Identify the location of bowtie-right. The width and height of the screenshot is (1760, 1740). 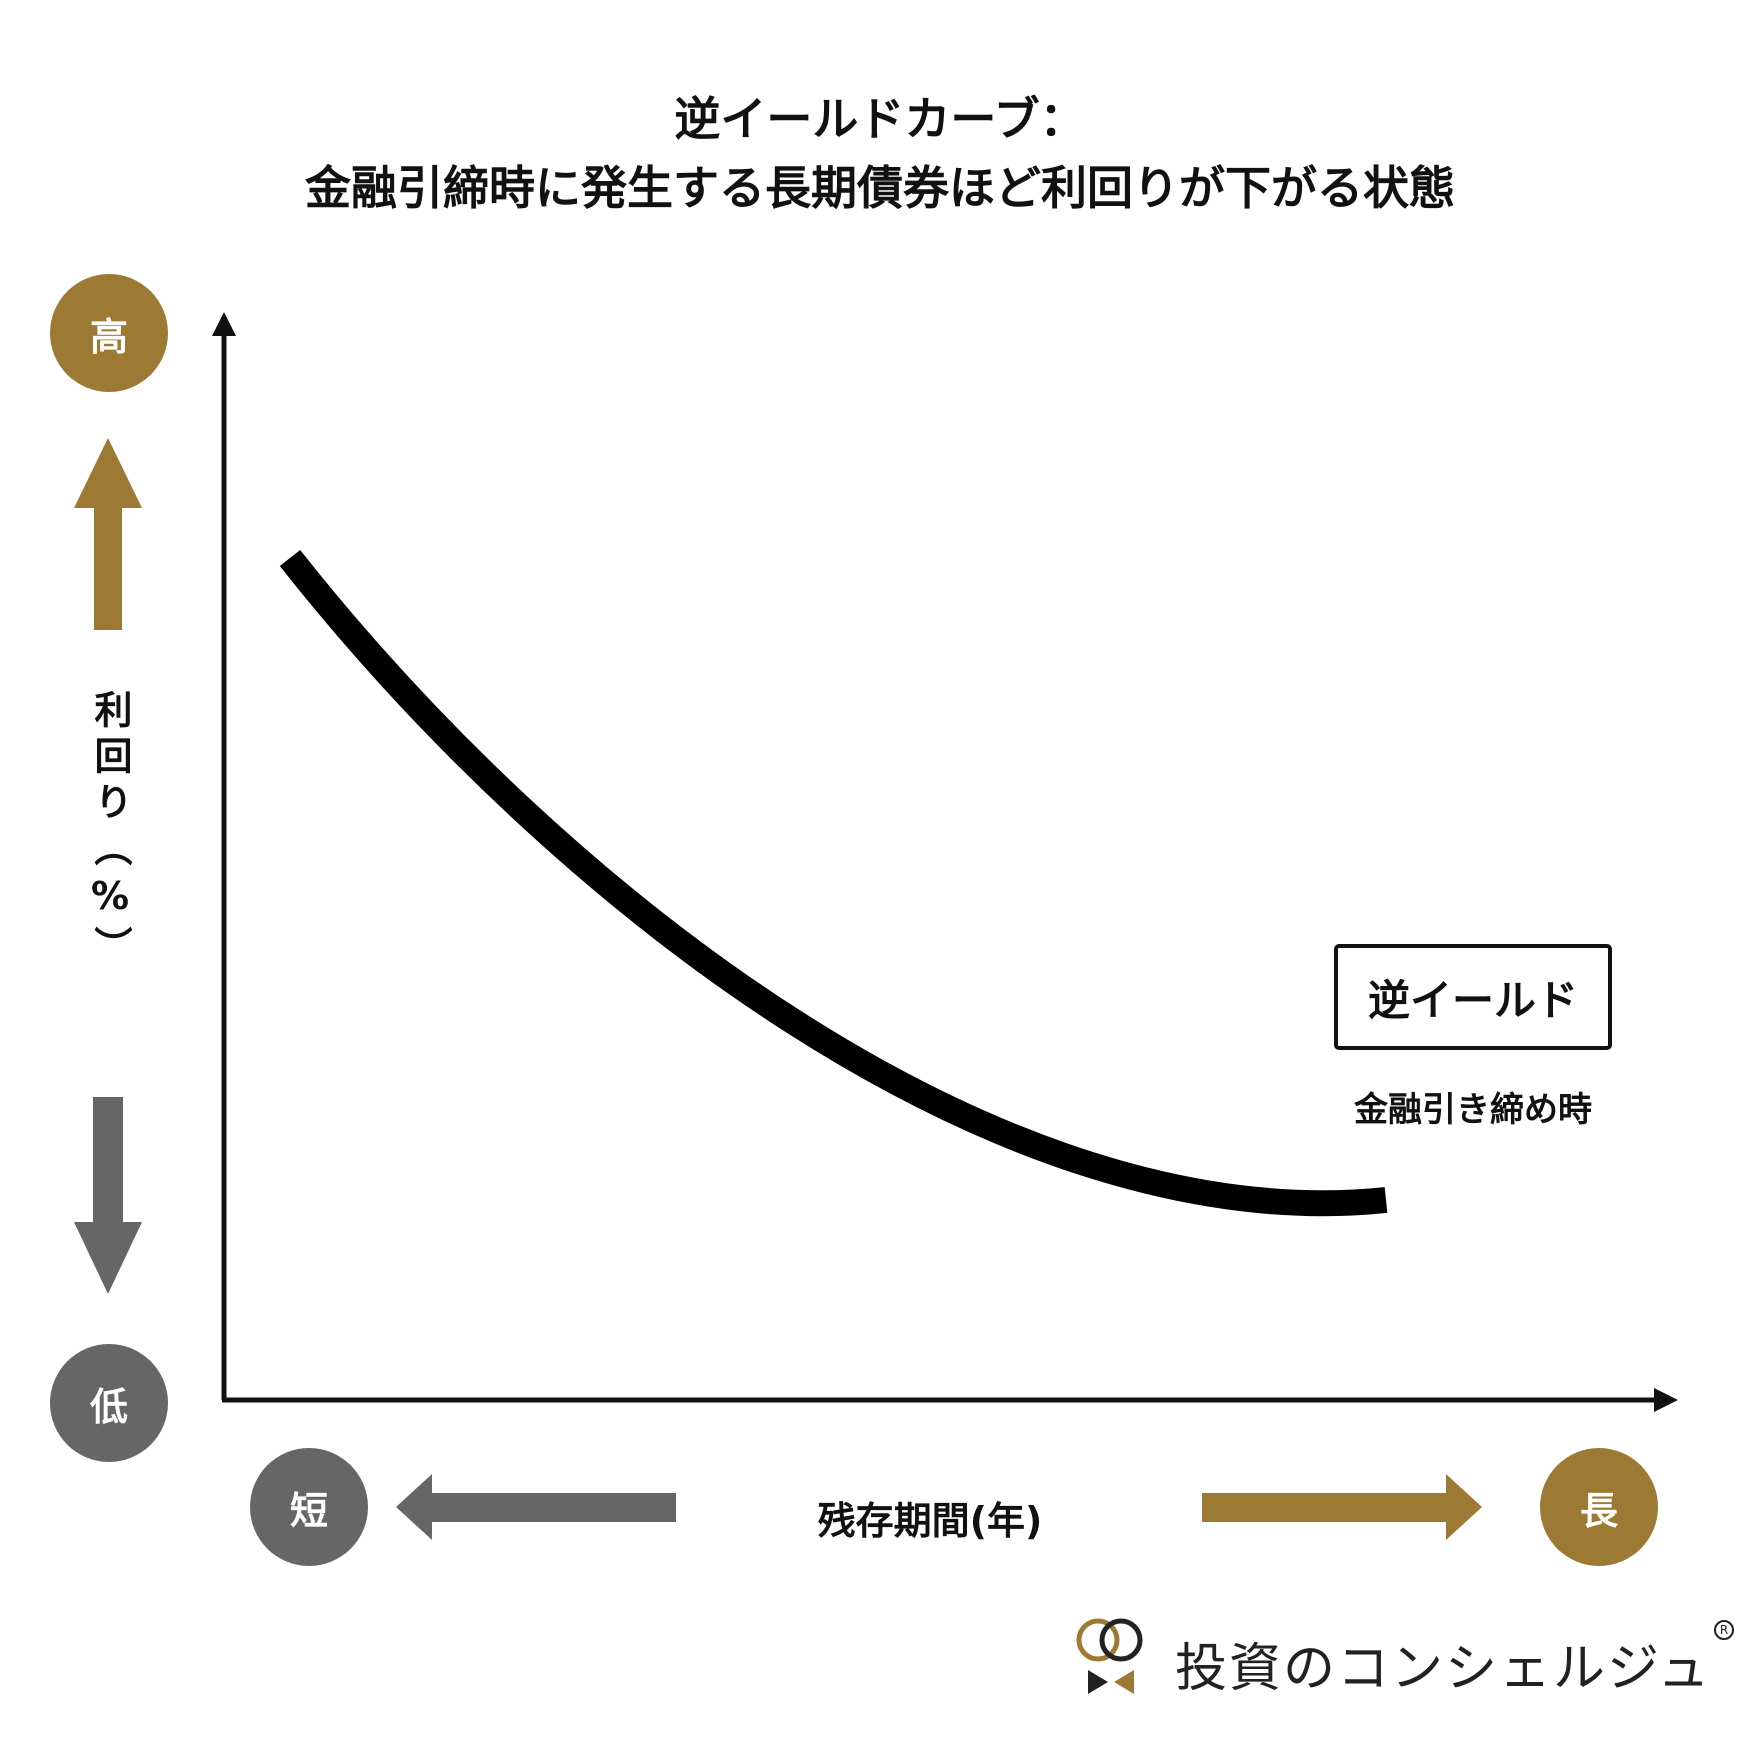
(1124, 1682).